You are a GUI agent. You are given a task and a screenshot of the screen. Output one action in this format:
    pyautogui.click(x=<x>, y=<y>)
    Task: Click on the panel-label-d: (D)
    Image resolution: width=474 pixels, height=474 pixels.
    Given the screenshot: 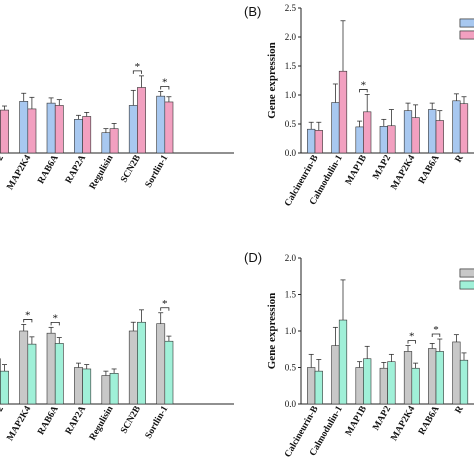 What is the action you would take?
    pyautogui.click(x=253, y=257)
    